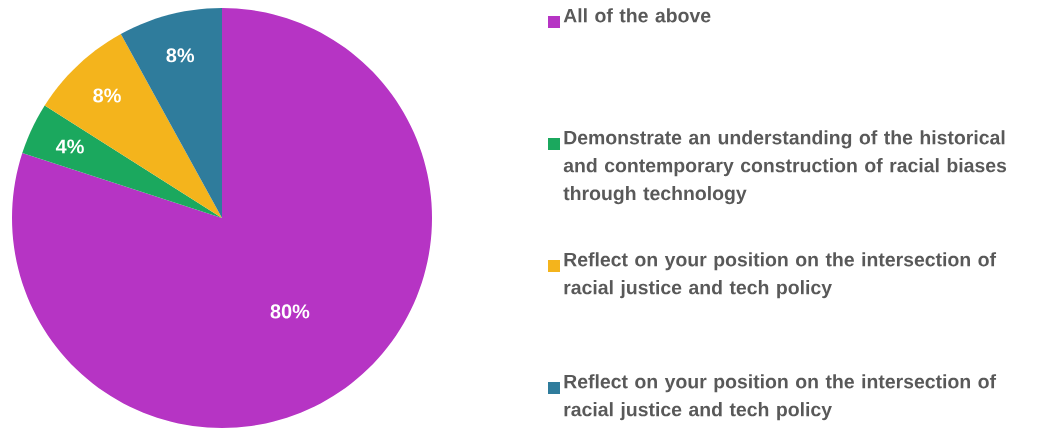  What do you see at coordinates (69, 146) in the screenshot?
I see `data-label: 4%` at bounding box center [69, 146].